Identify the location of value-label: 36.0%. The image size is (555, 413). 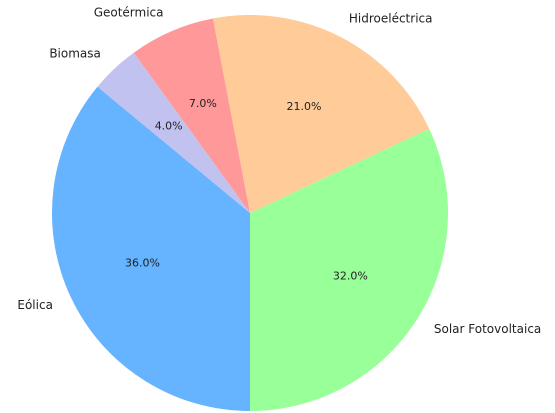
(142, 263).